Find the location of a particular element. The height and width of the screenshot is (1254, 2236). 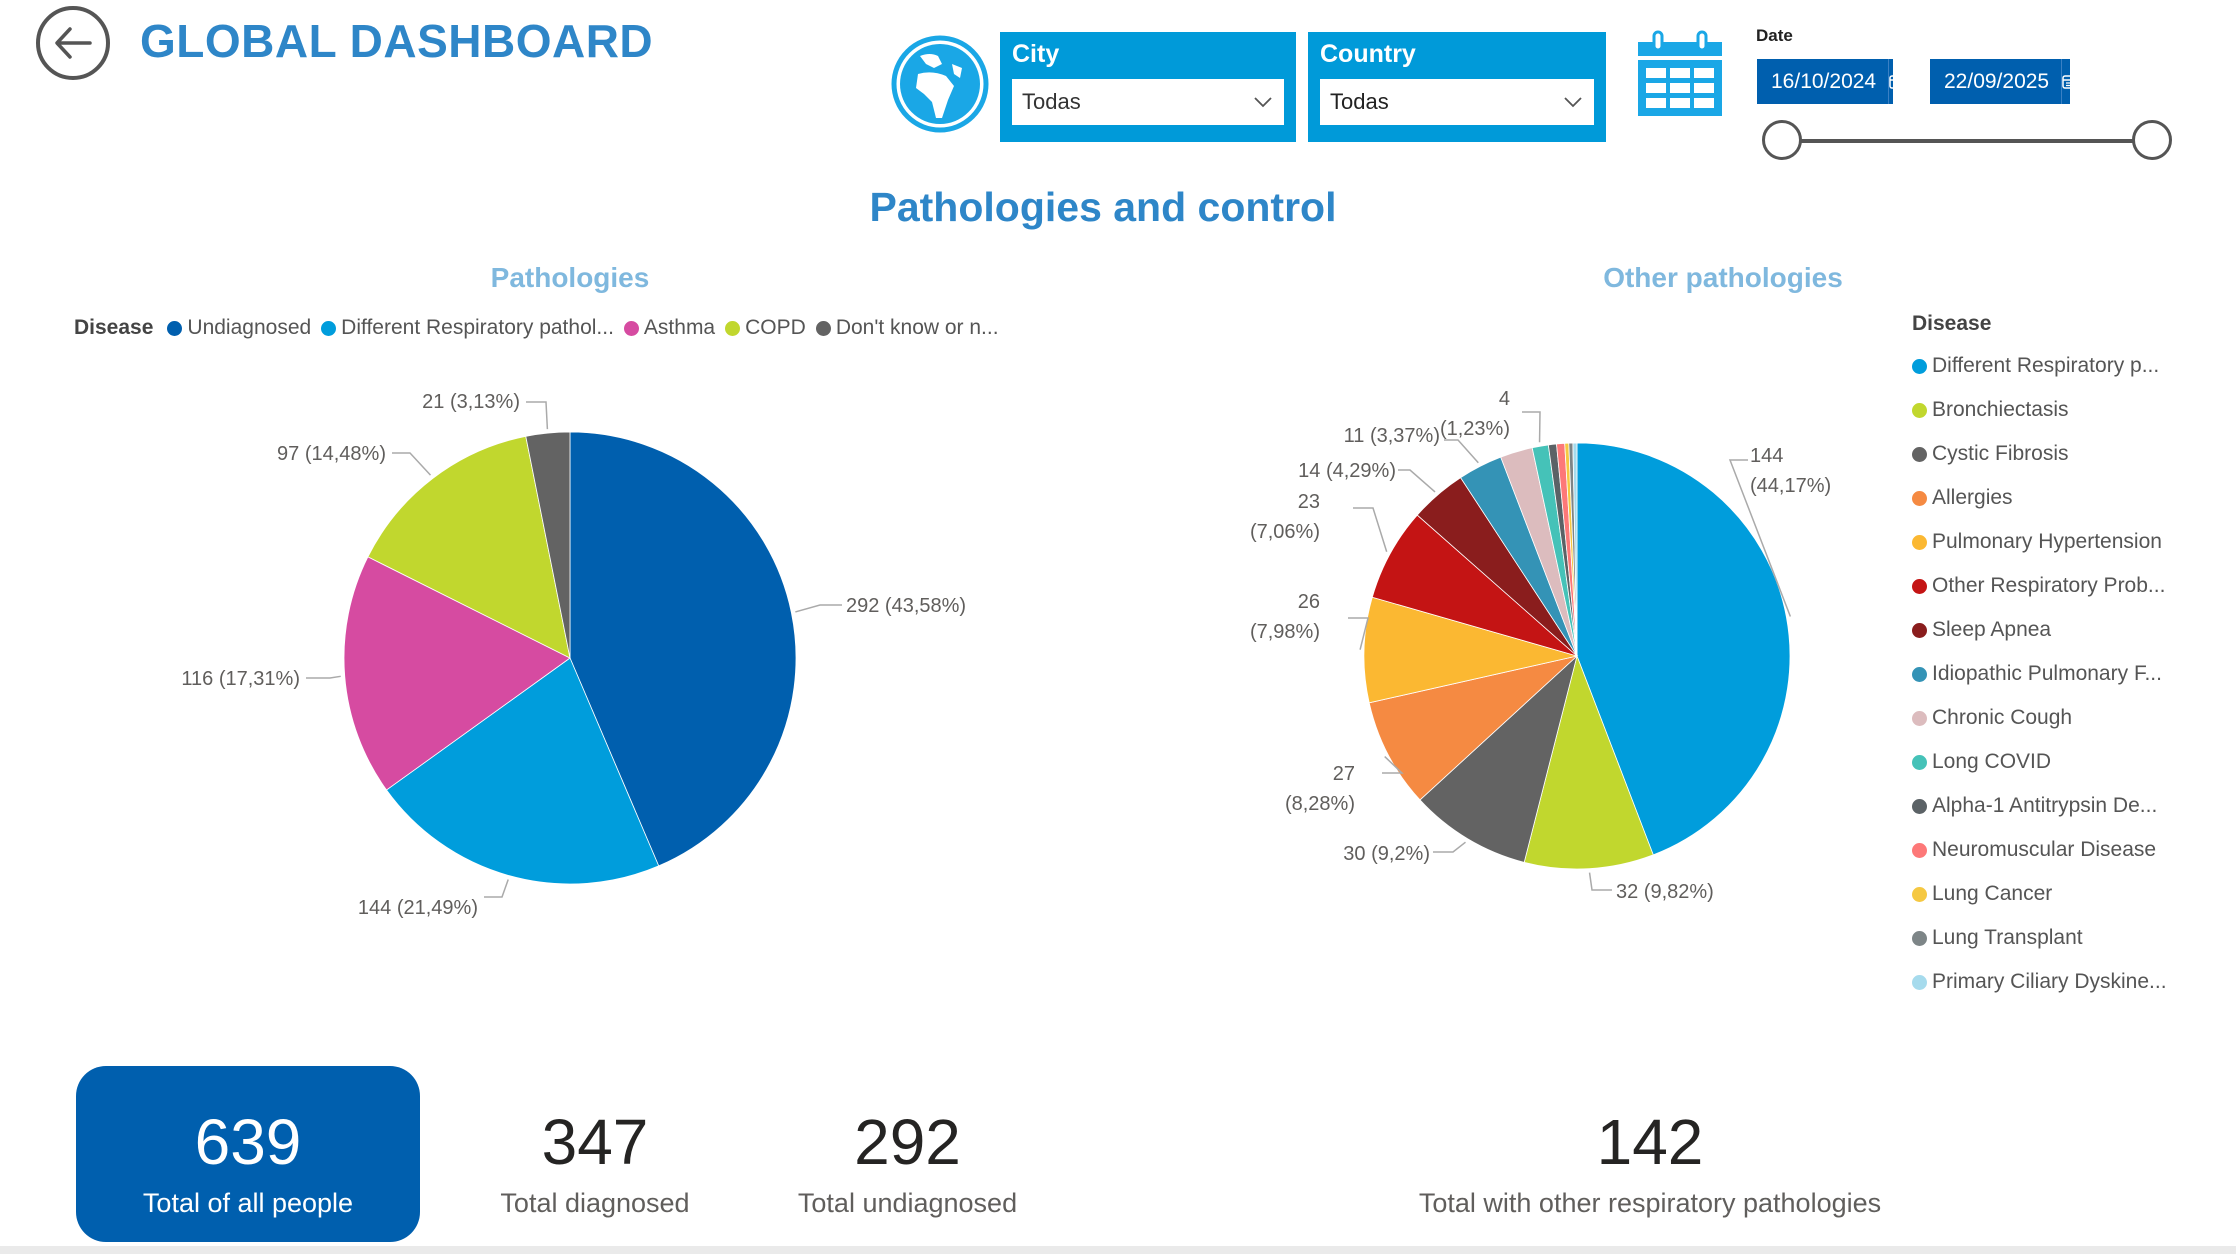

chevron-down-icon is located at coordinates (1573, 102).